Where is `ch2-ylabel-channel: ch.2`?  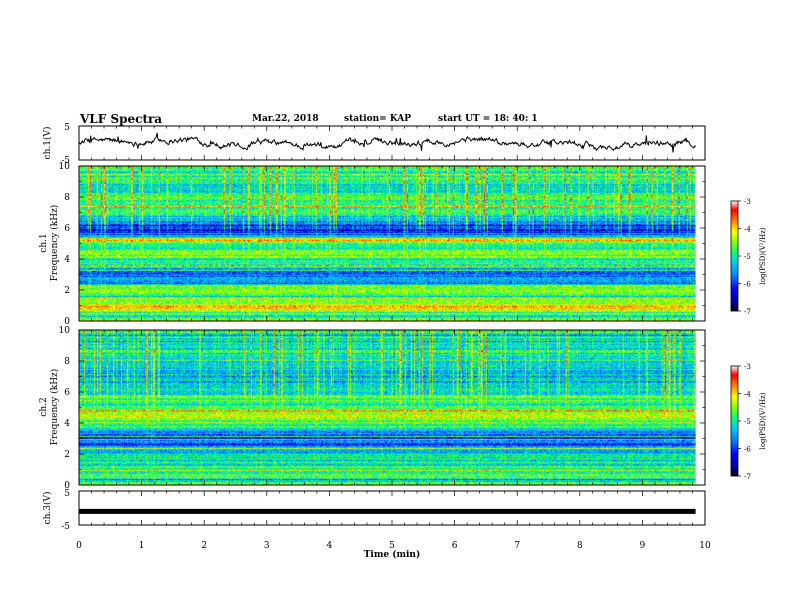 ch2-ylabel-channel: ch.2 is located at coordinates (44, 406).